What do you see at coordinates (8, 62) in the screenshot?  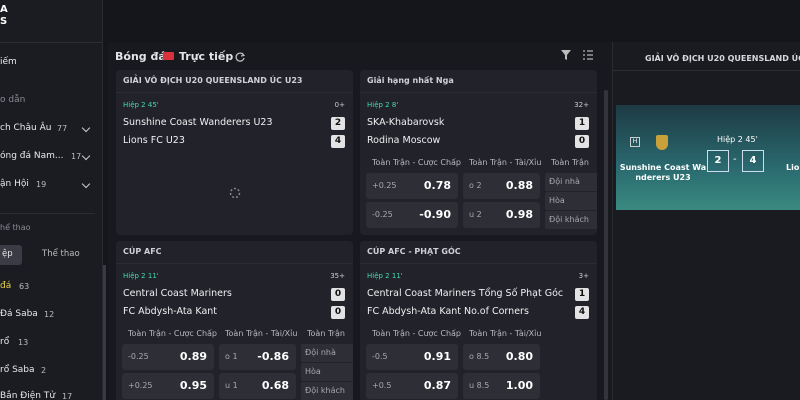 I see `nav-item: iếm` at bounding box center [8, 62].